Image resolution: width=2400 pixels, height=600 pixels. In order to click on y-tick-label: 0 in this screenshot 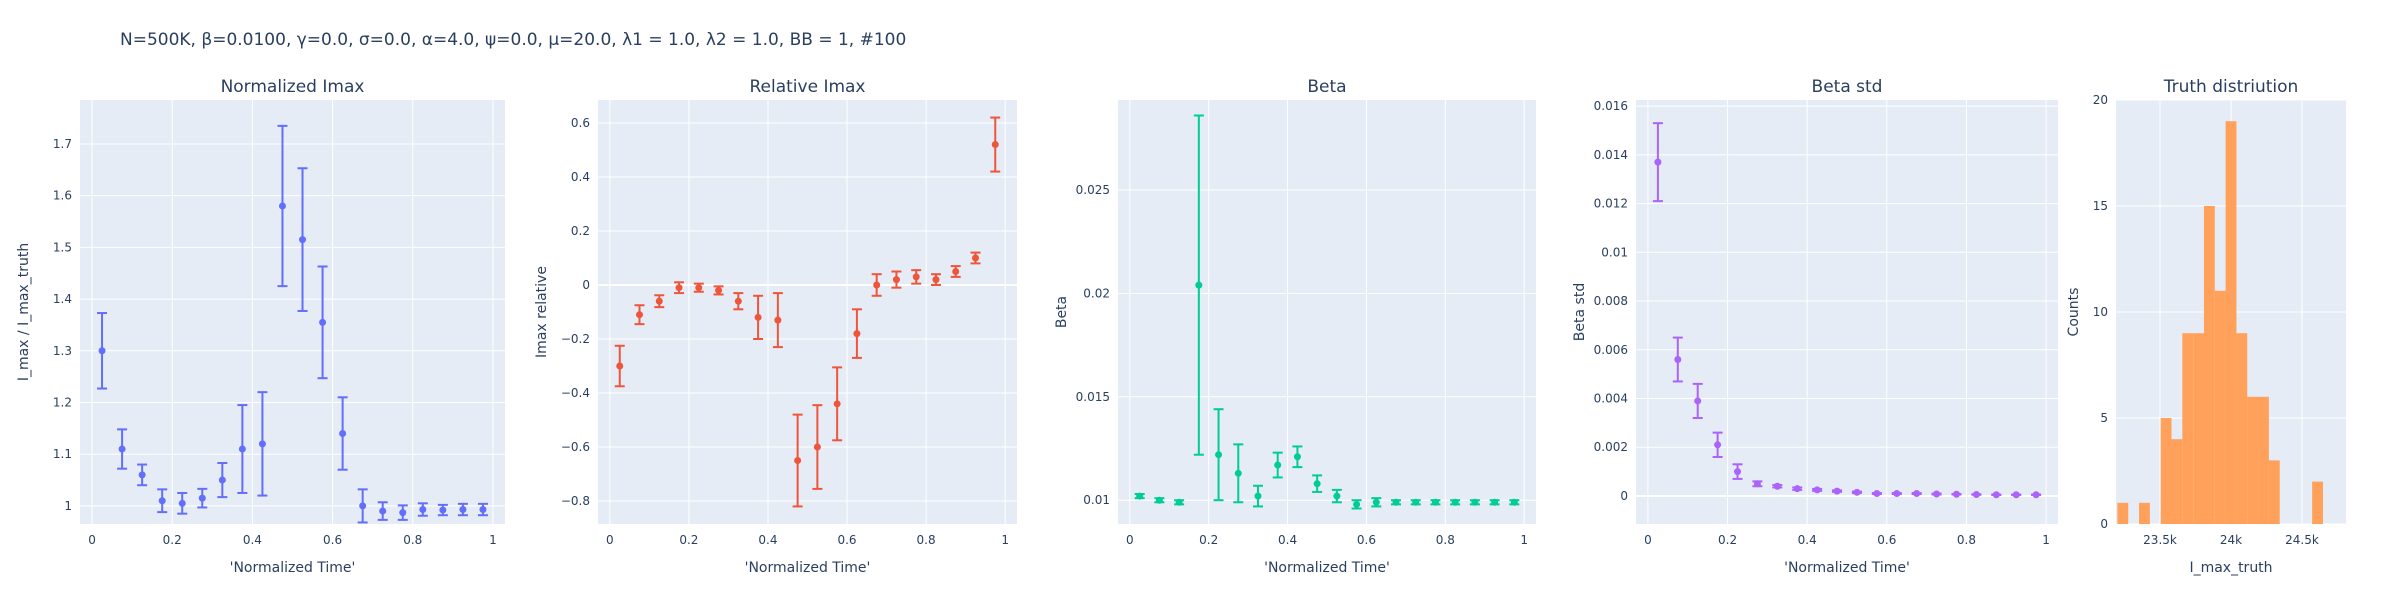, I will do `click(1624, 496)`.